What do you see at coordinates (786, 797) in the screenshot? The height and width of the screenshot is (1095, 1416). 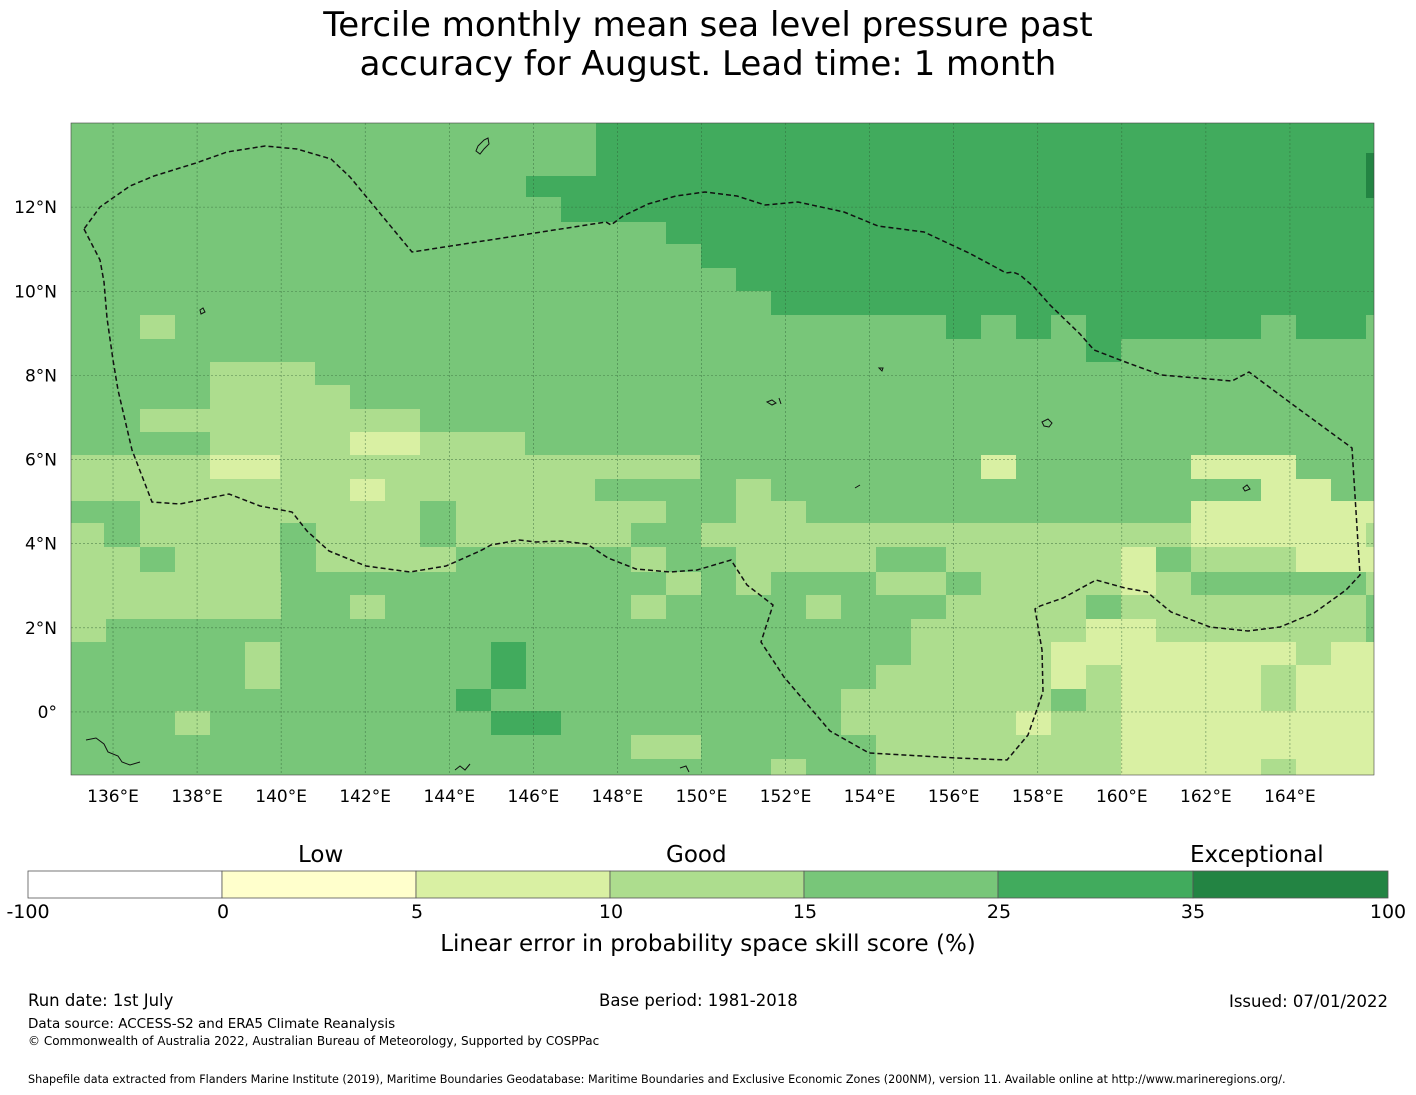 I see `lon-tick-label: 152°E` at bounding box center [786, 797].